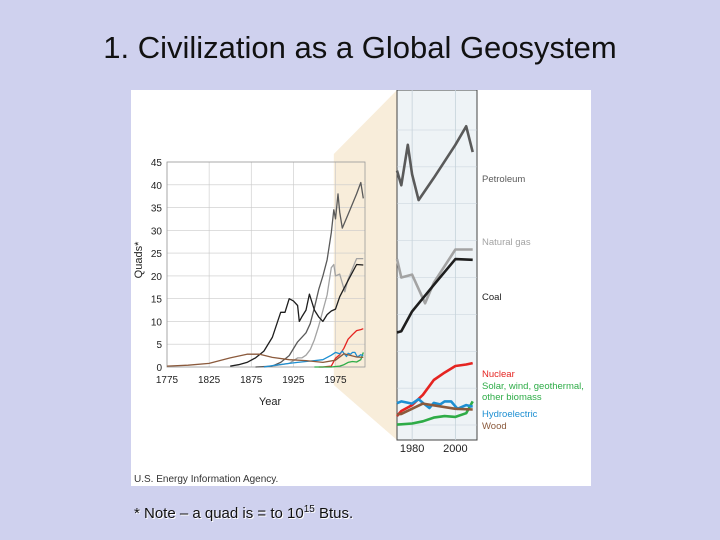  I want to click on footnote-exponent: 15, so click(309, 509).